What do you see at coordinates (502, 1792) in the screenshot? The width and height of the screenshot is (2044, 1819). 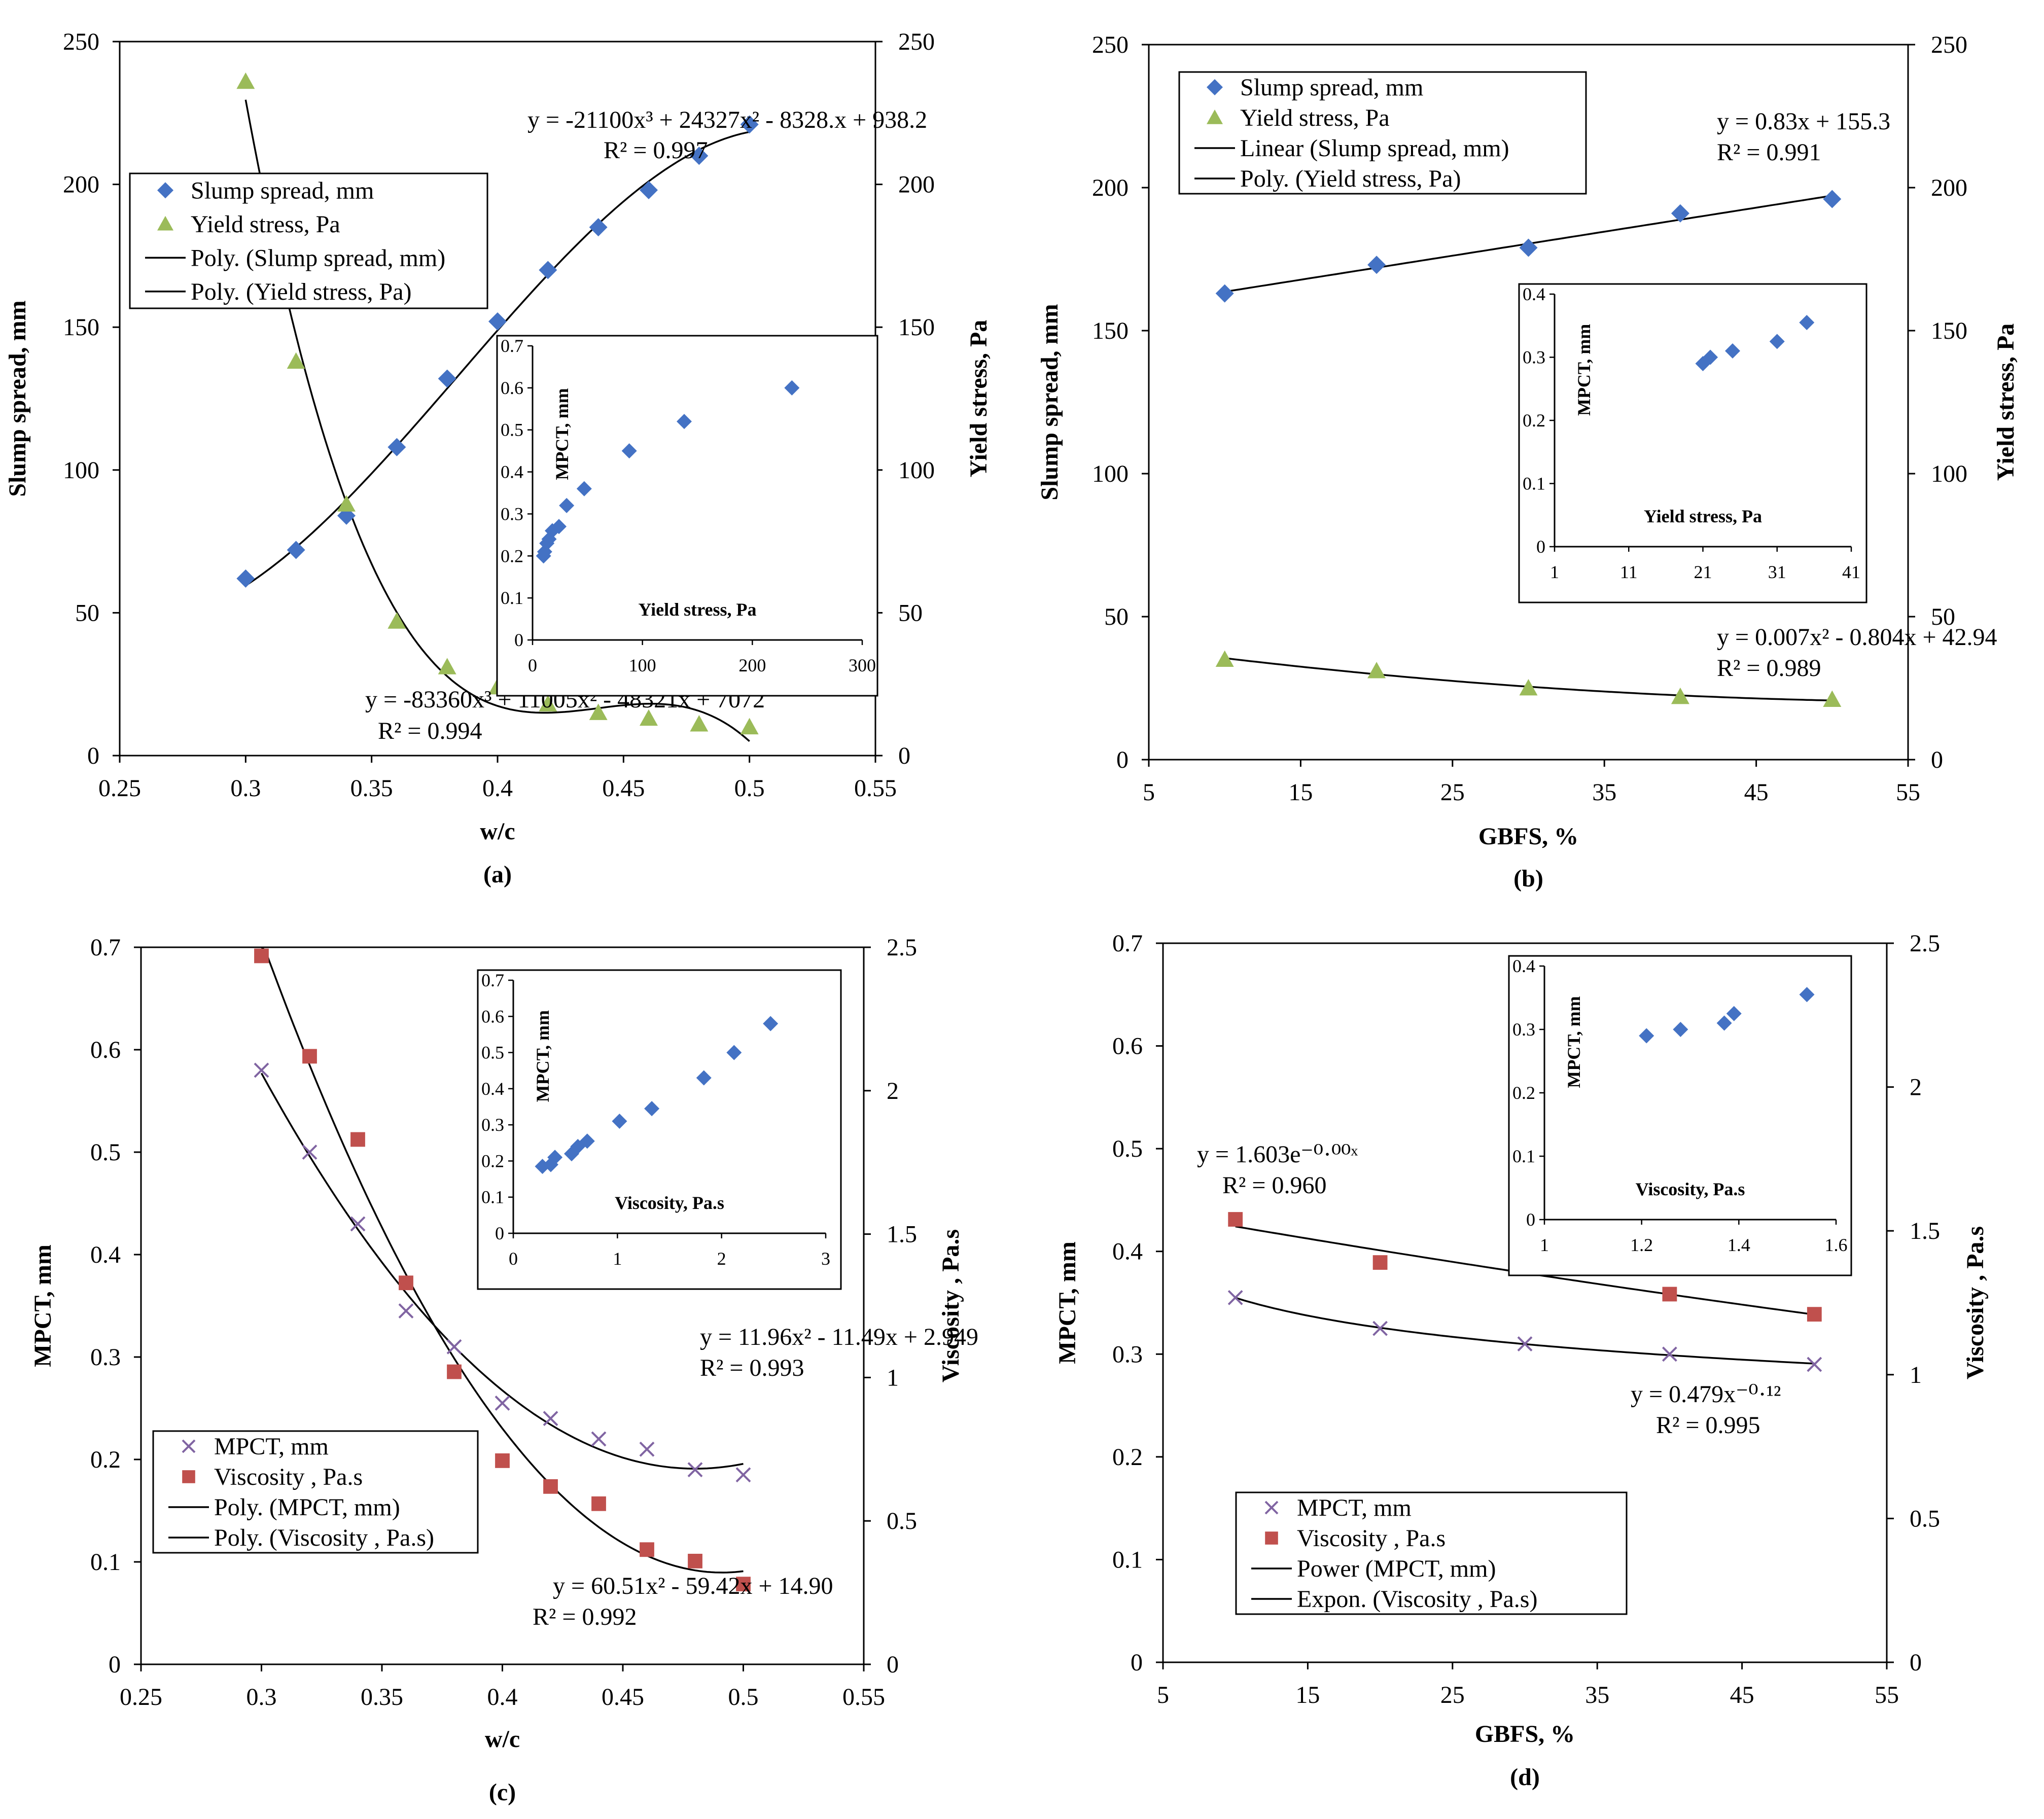 I see `panel-label: (c)` at bounding box center [502, 1792].